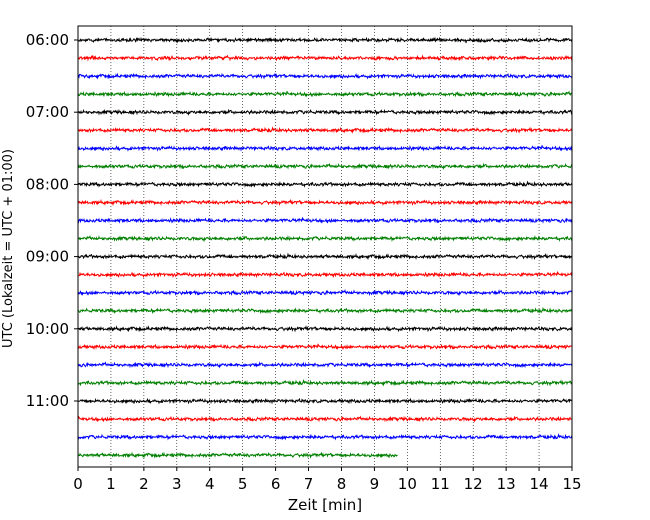 The image size is (650, 520). Describe the element at coordinates (177, 484) in the screenshot. I see `x-tick-label-3: 3` at that location.